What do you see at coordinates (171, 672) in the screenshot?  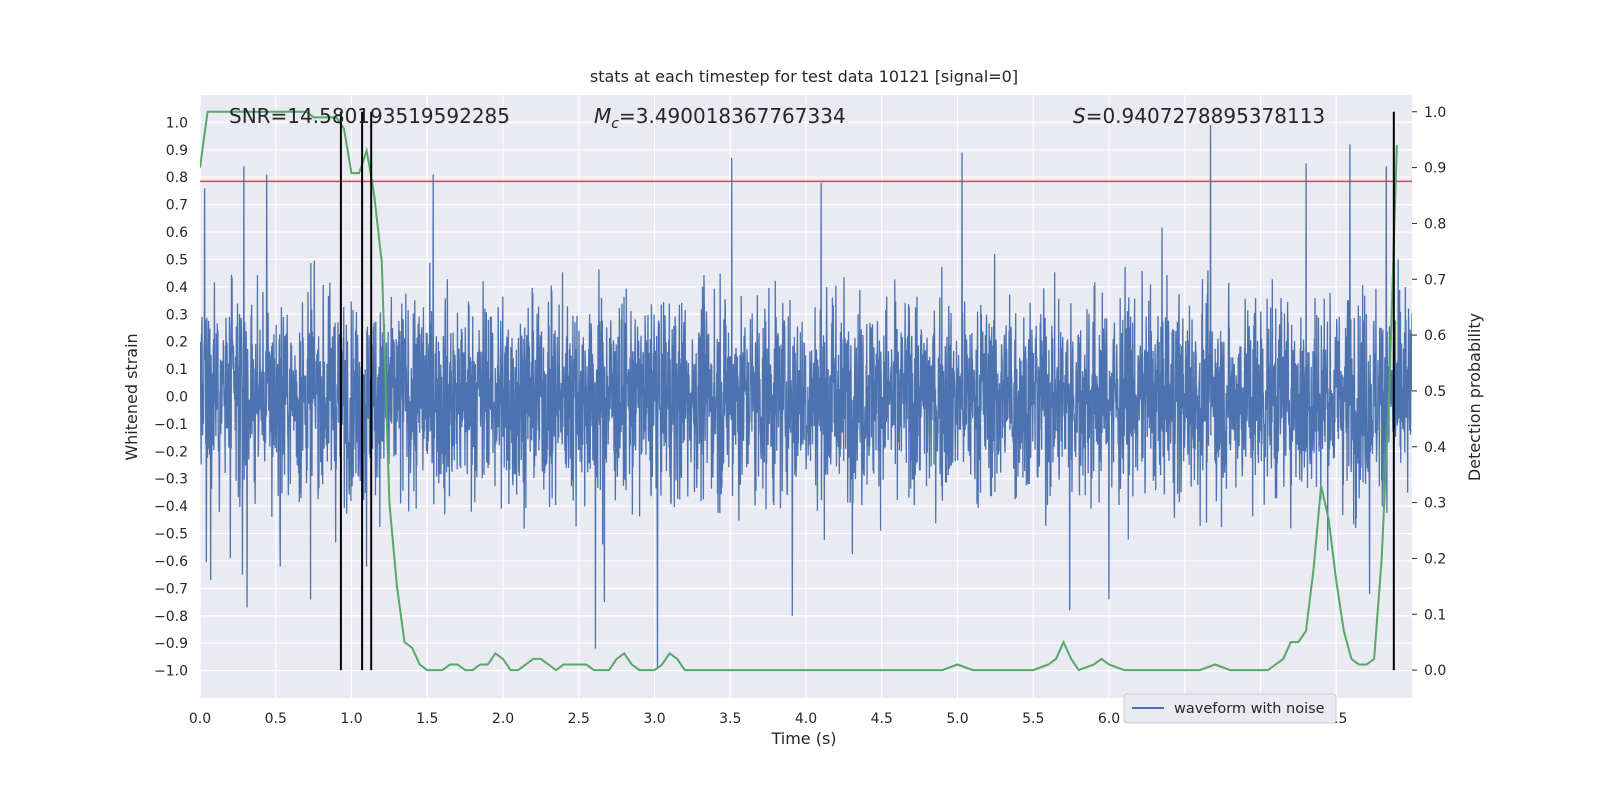 I see `y-tick-label-20: −1.0` at bounding box center [171, 672].